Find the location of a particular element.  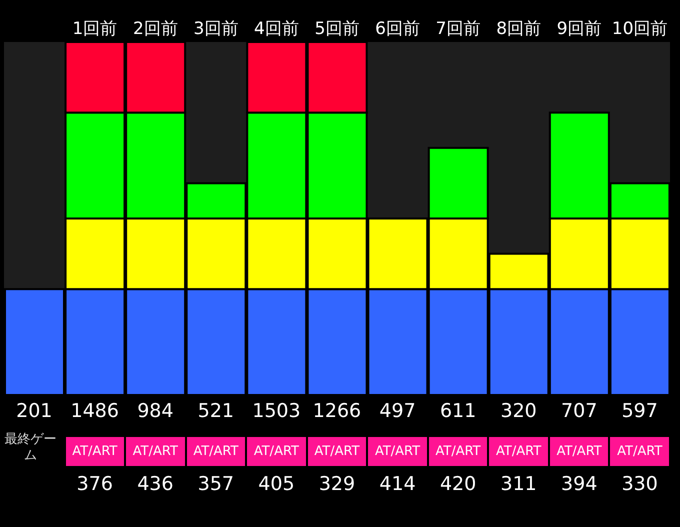

text: 597 is located at coordinates (639, 411).